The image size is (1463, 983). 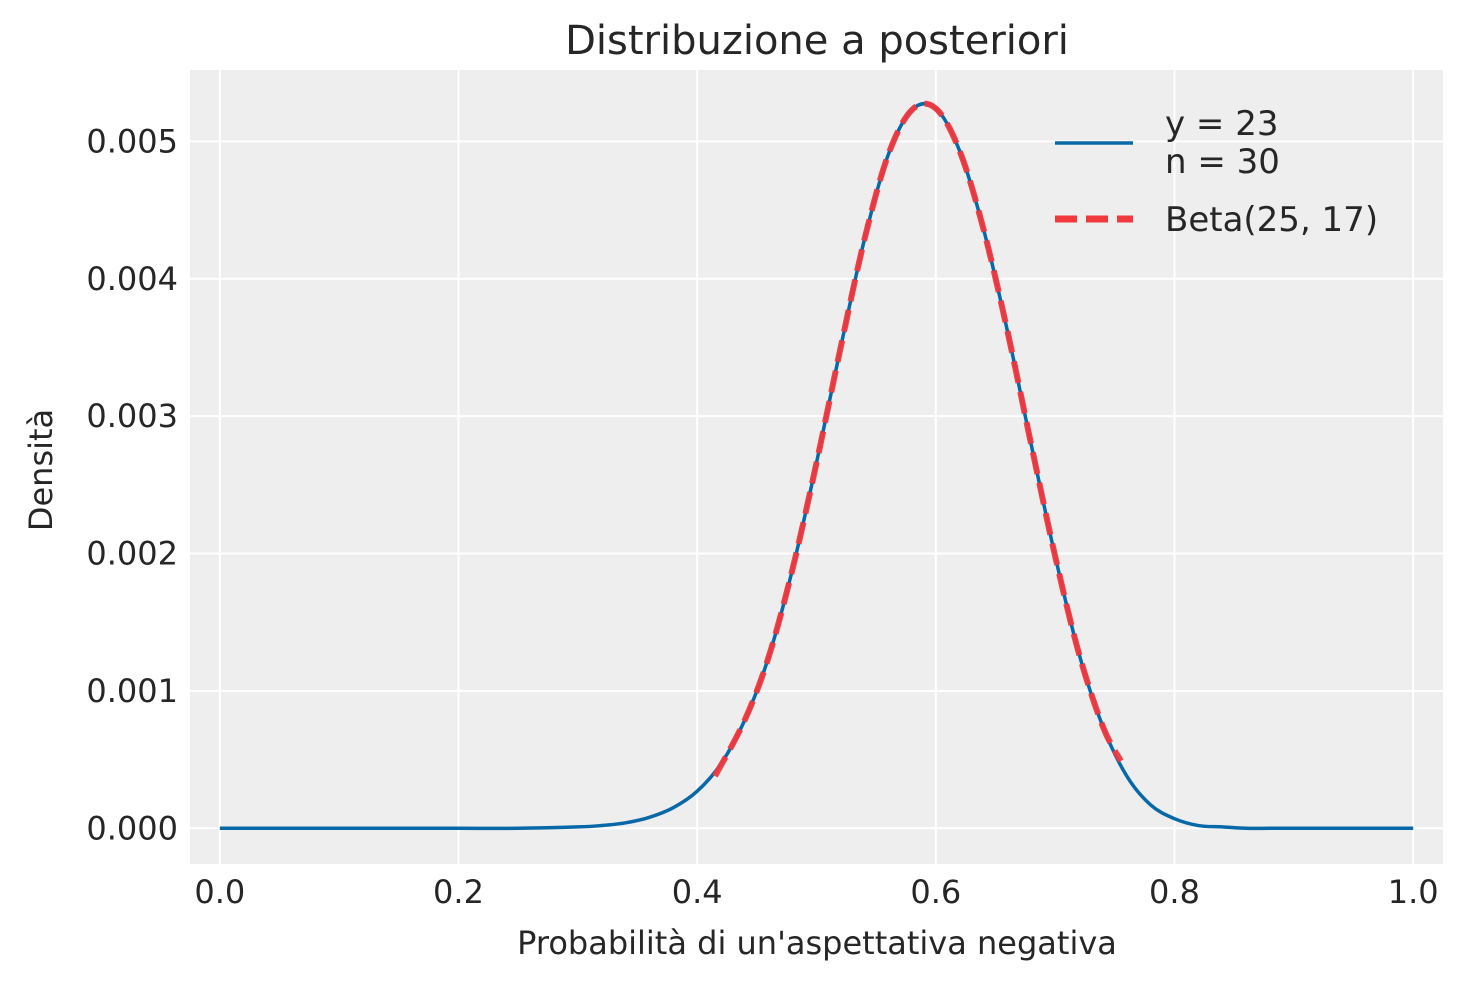 What do you see at coordinates (132, 279) in the screenshot?
I see `y-tick-label: 0.004` at bounding box center [132, 279].